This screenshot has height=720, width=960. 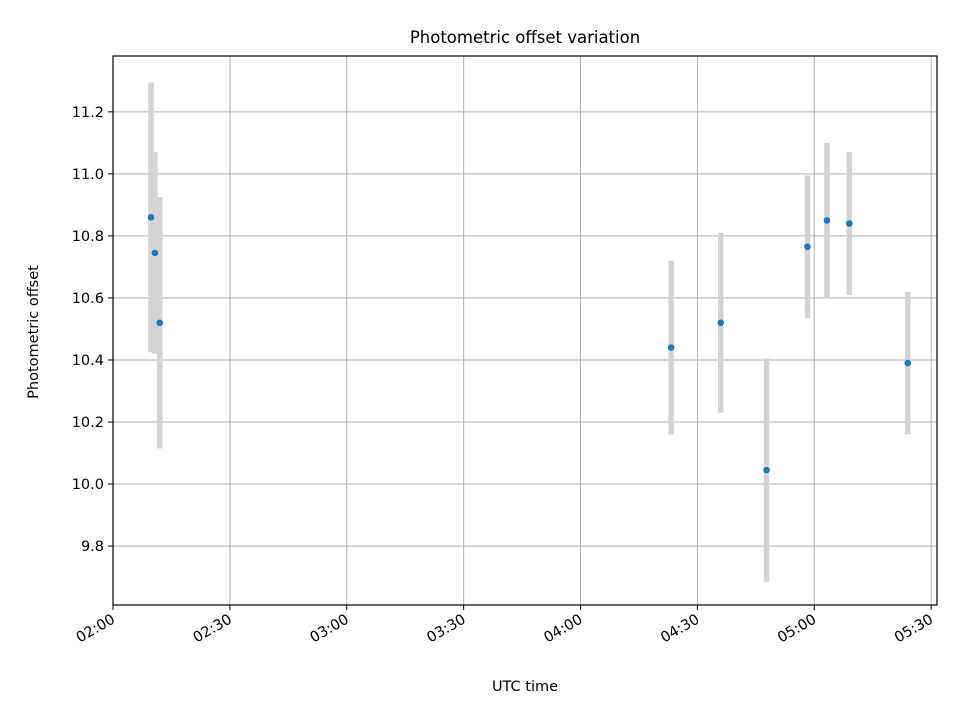 I want to click on x-tick-label: 04:00, so click(x=563, y=629).